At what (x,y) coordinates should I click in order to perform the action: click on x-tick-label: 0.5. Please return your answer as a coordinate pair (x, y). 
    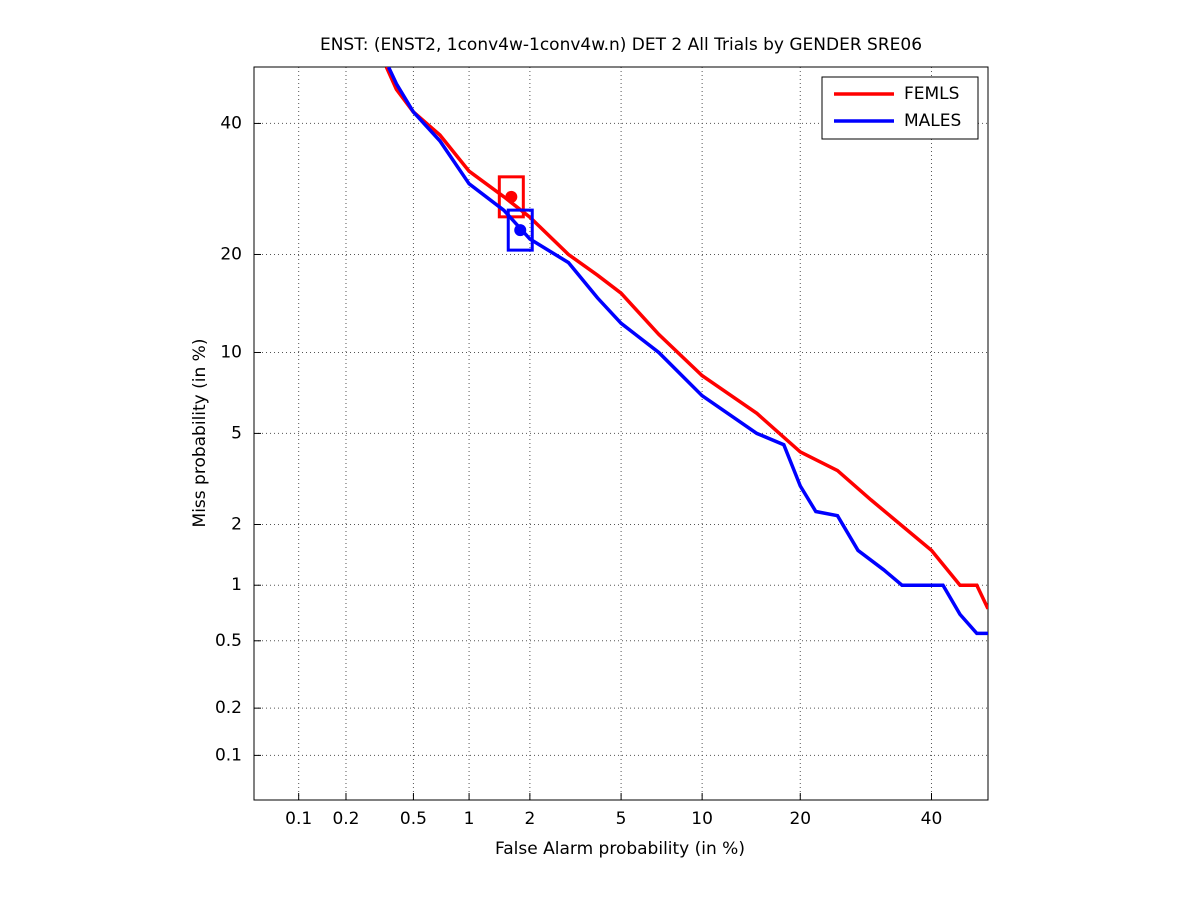
    Looking at the image, I should click on (413, 819).